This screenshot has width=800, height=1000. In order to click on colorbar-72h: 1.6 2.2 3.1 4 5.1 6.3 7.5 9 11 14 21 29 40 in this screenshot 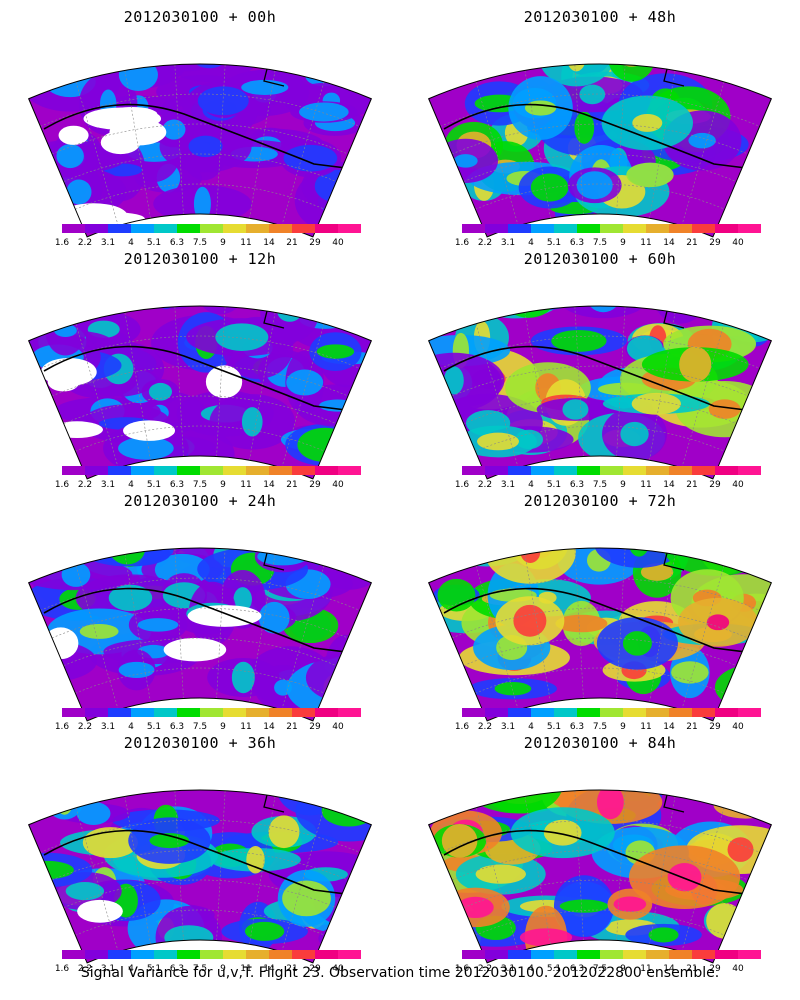, I will do `click(608, 720)`.